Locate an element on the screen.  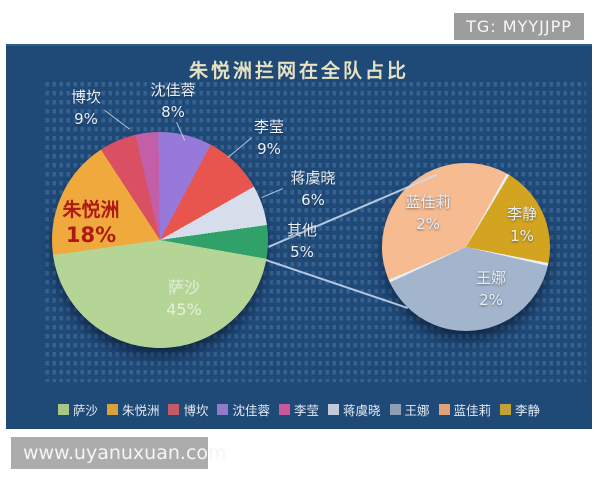
legend-item: 朱悦洲 is located at coordinates (133, 409).